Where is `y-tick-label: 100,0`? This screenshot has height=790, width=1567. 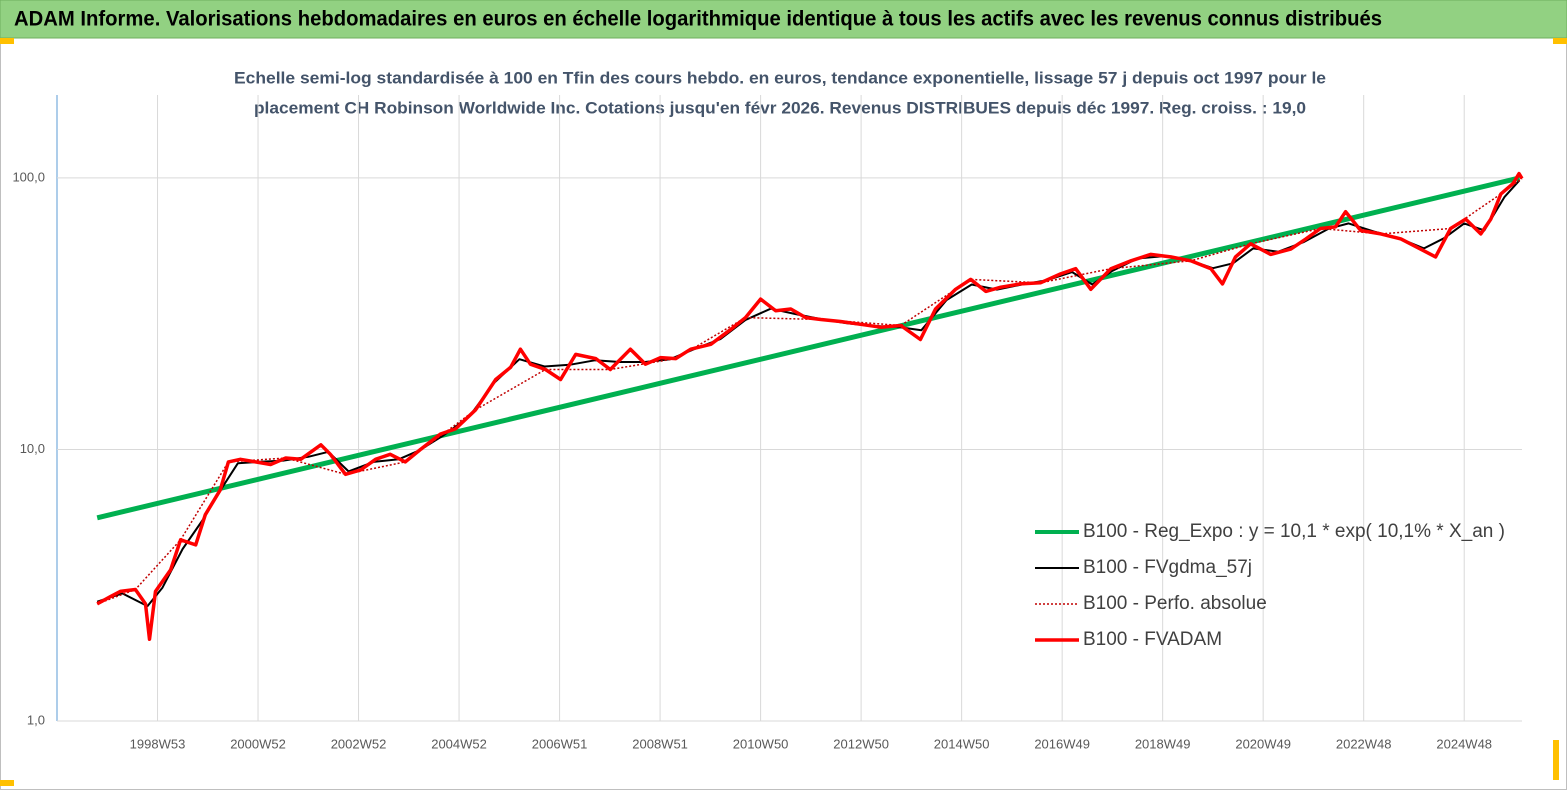 y-tick-label: 100,0 is located at coordinates (28, 176).